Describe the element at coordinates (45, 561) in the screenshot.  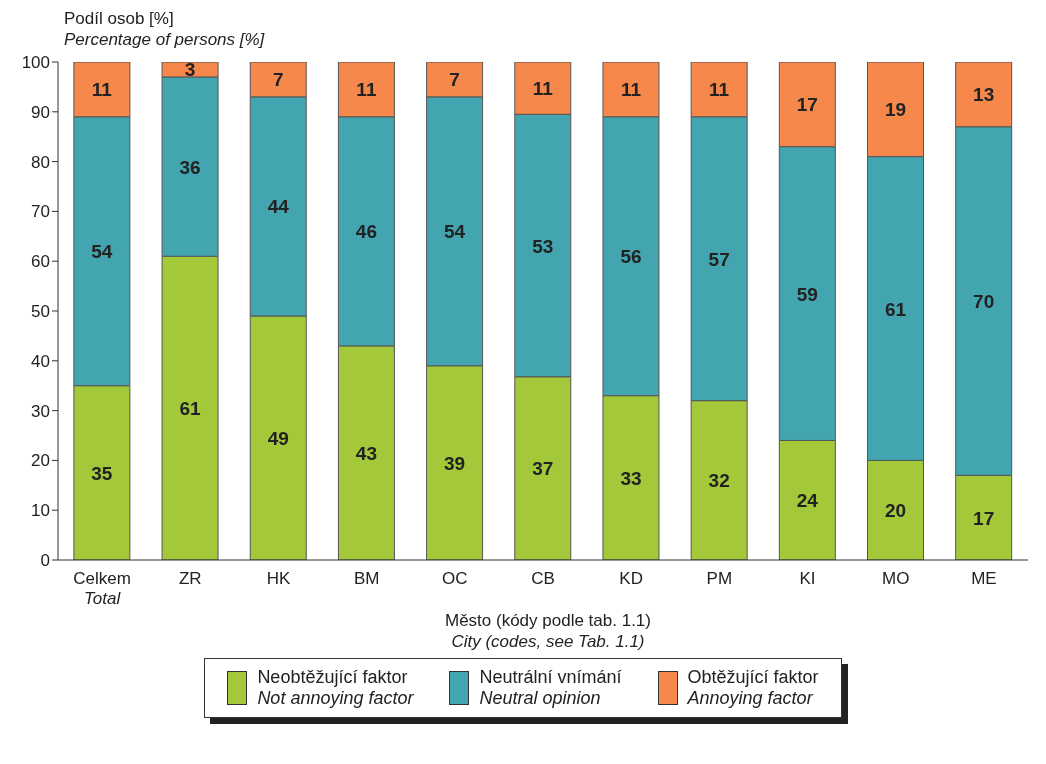
I see `y-tick-label: 0` at that location.